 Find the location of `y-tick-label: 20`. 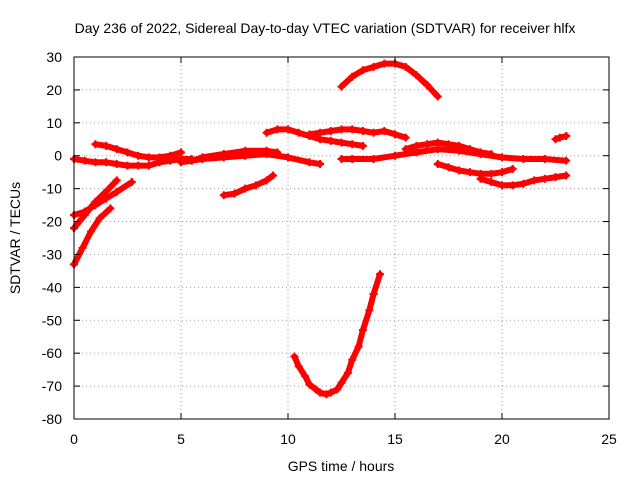

y-tick-label: 20 is located at coordinates (54, 90).